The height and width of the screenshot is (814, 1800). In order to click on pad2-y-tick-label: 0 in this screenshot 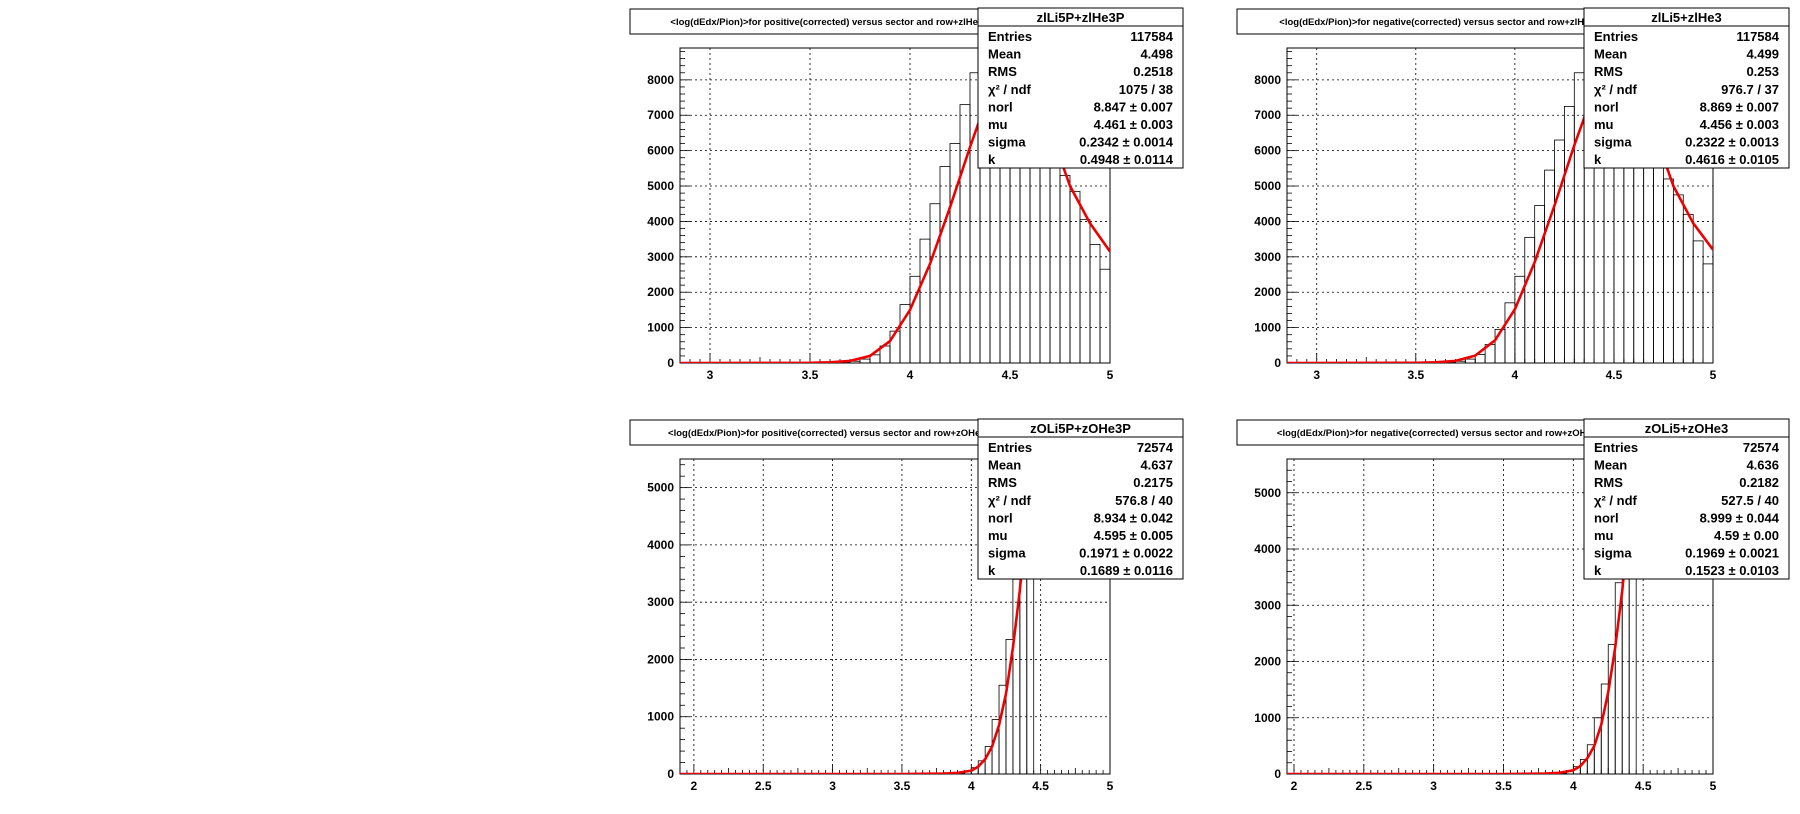, I will do `click(1277, 363)`.